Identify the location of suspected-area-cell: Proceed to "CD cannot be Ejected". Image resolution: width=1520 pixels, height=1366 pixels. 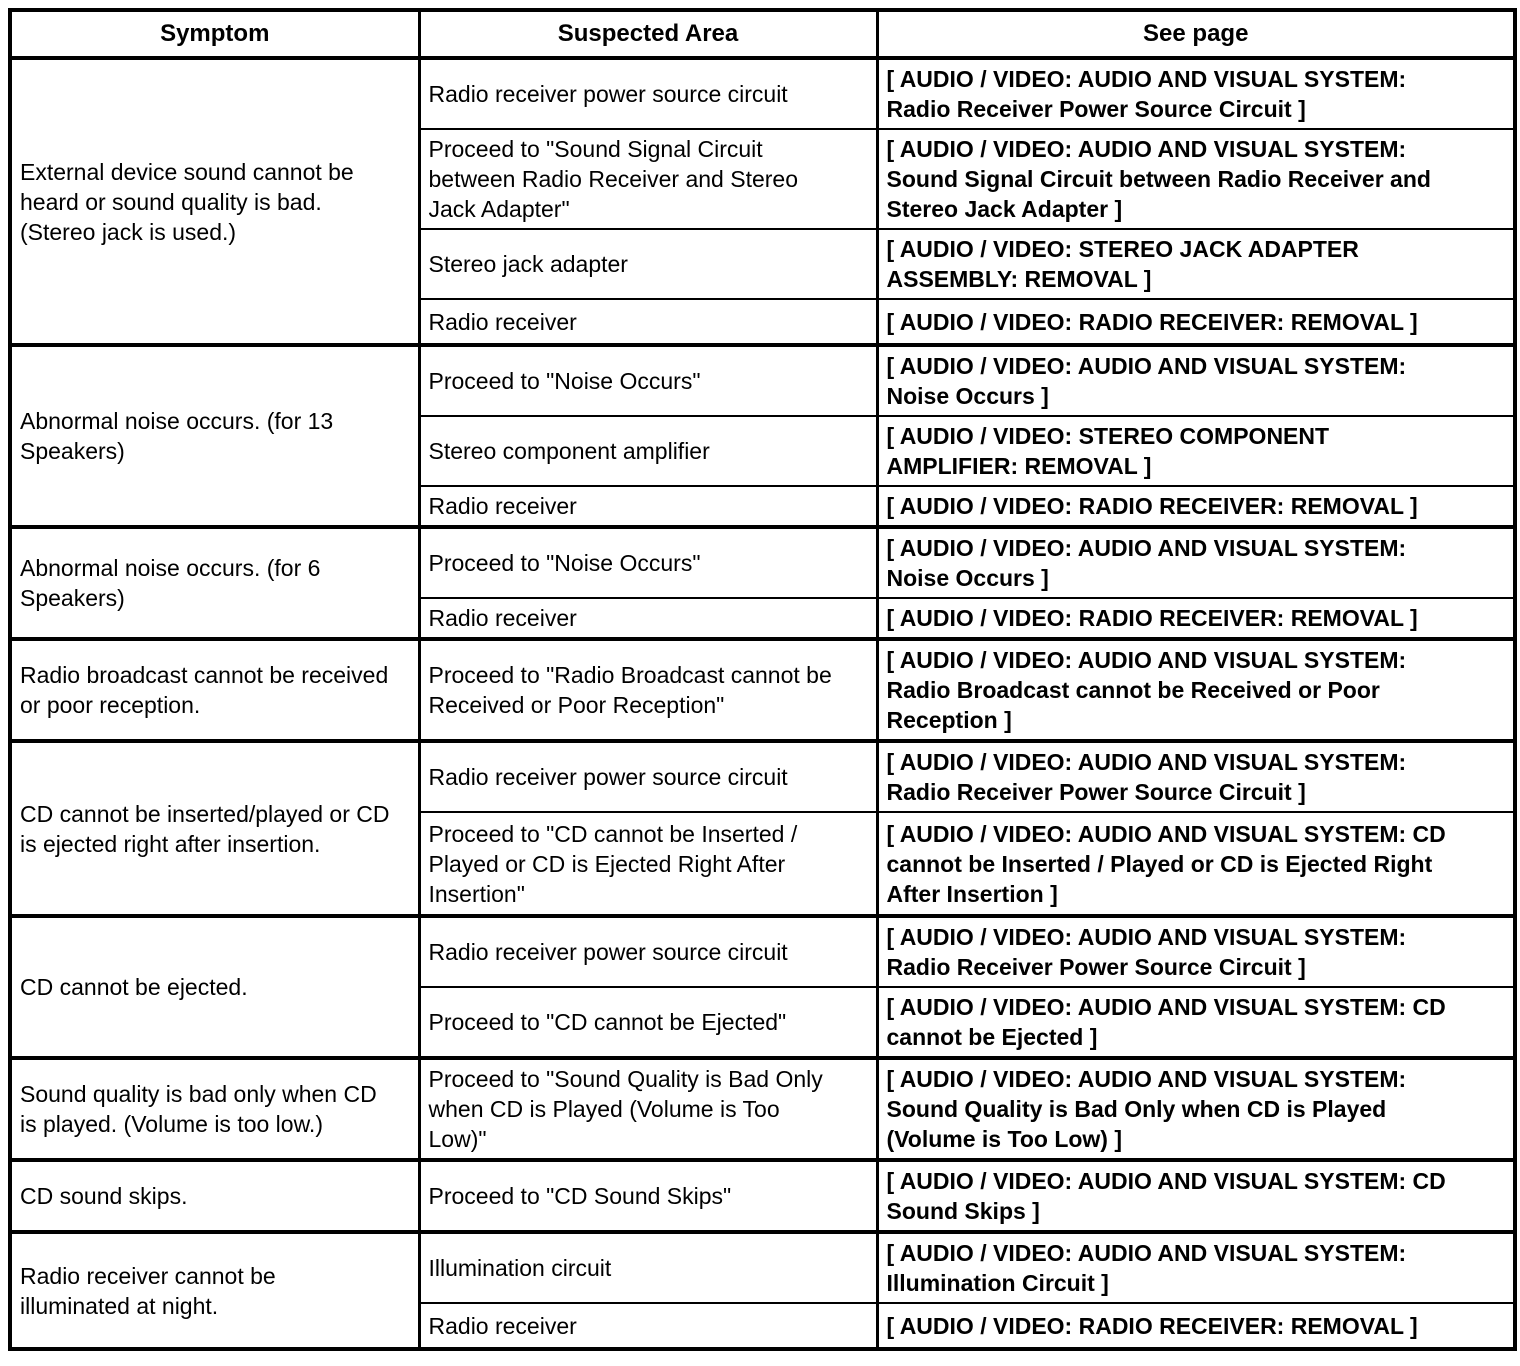
(648, 1022).